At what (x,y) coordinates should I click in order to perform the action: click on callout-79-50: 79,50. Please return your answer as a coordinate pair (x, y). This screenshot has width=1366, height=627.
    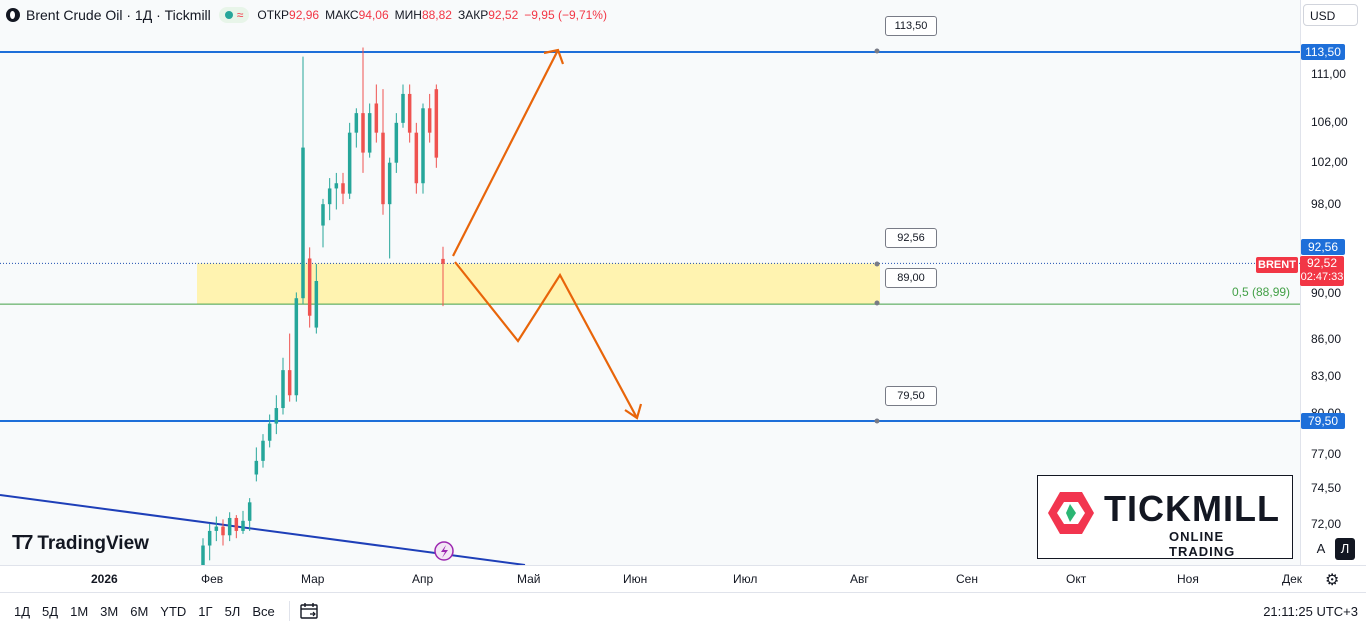
    Looking at the image, I should click on (911, 396).